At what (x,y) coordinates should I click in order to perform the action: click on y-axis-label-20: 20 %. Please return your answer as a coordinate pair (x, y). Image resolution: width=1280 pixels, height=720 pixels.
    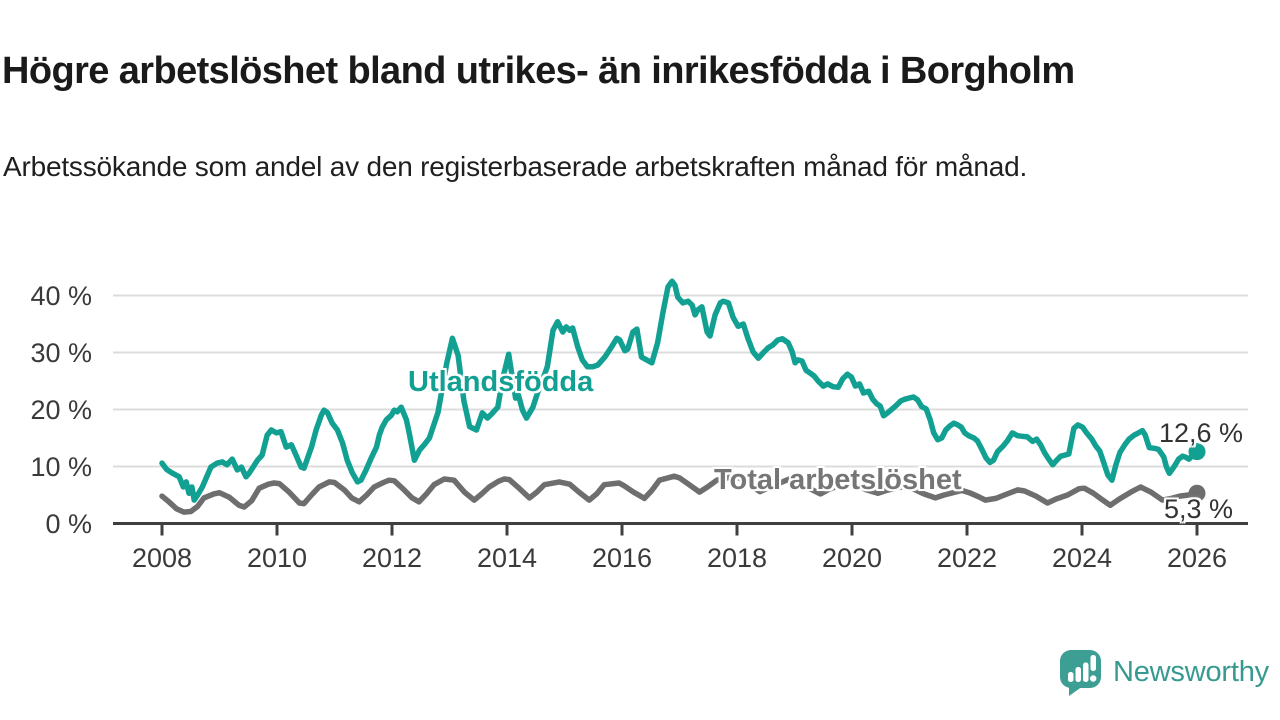
    Looking at the image, I should click on (61, 409).